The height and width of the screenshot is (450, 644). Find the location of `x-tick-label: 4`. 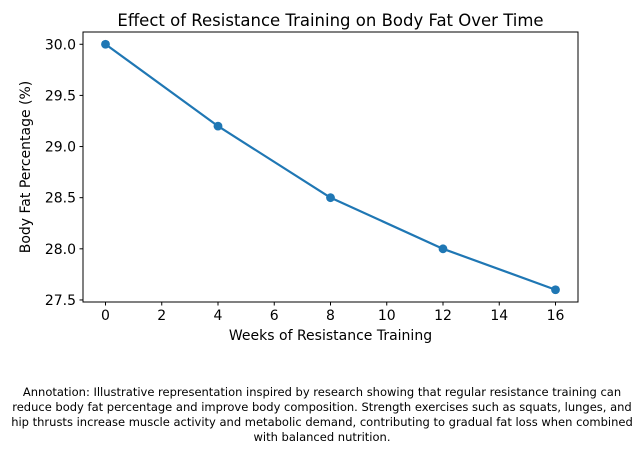

x-tick-label: 4 is located at coordinates (218, 316).